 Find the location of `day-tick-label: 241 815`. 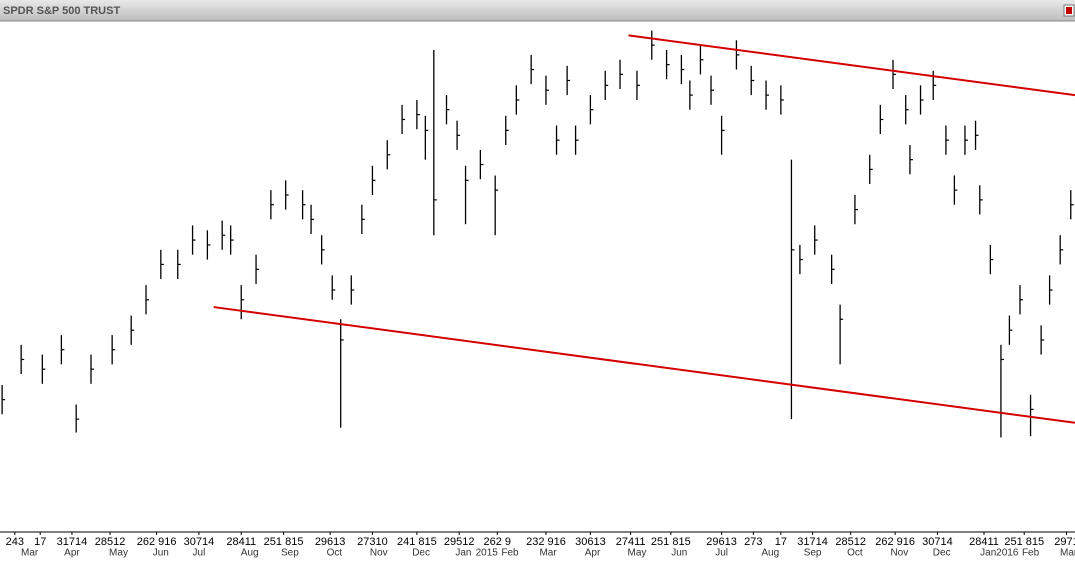

day-tick-label: 241 815 is located at coordinates (417, 542).